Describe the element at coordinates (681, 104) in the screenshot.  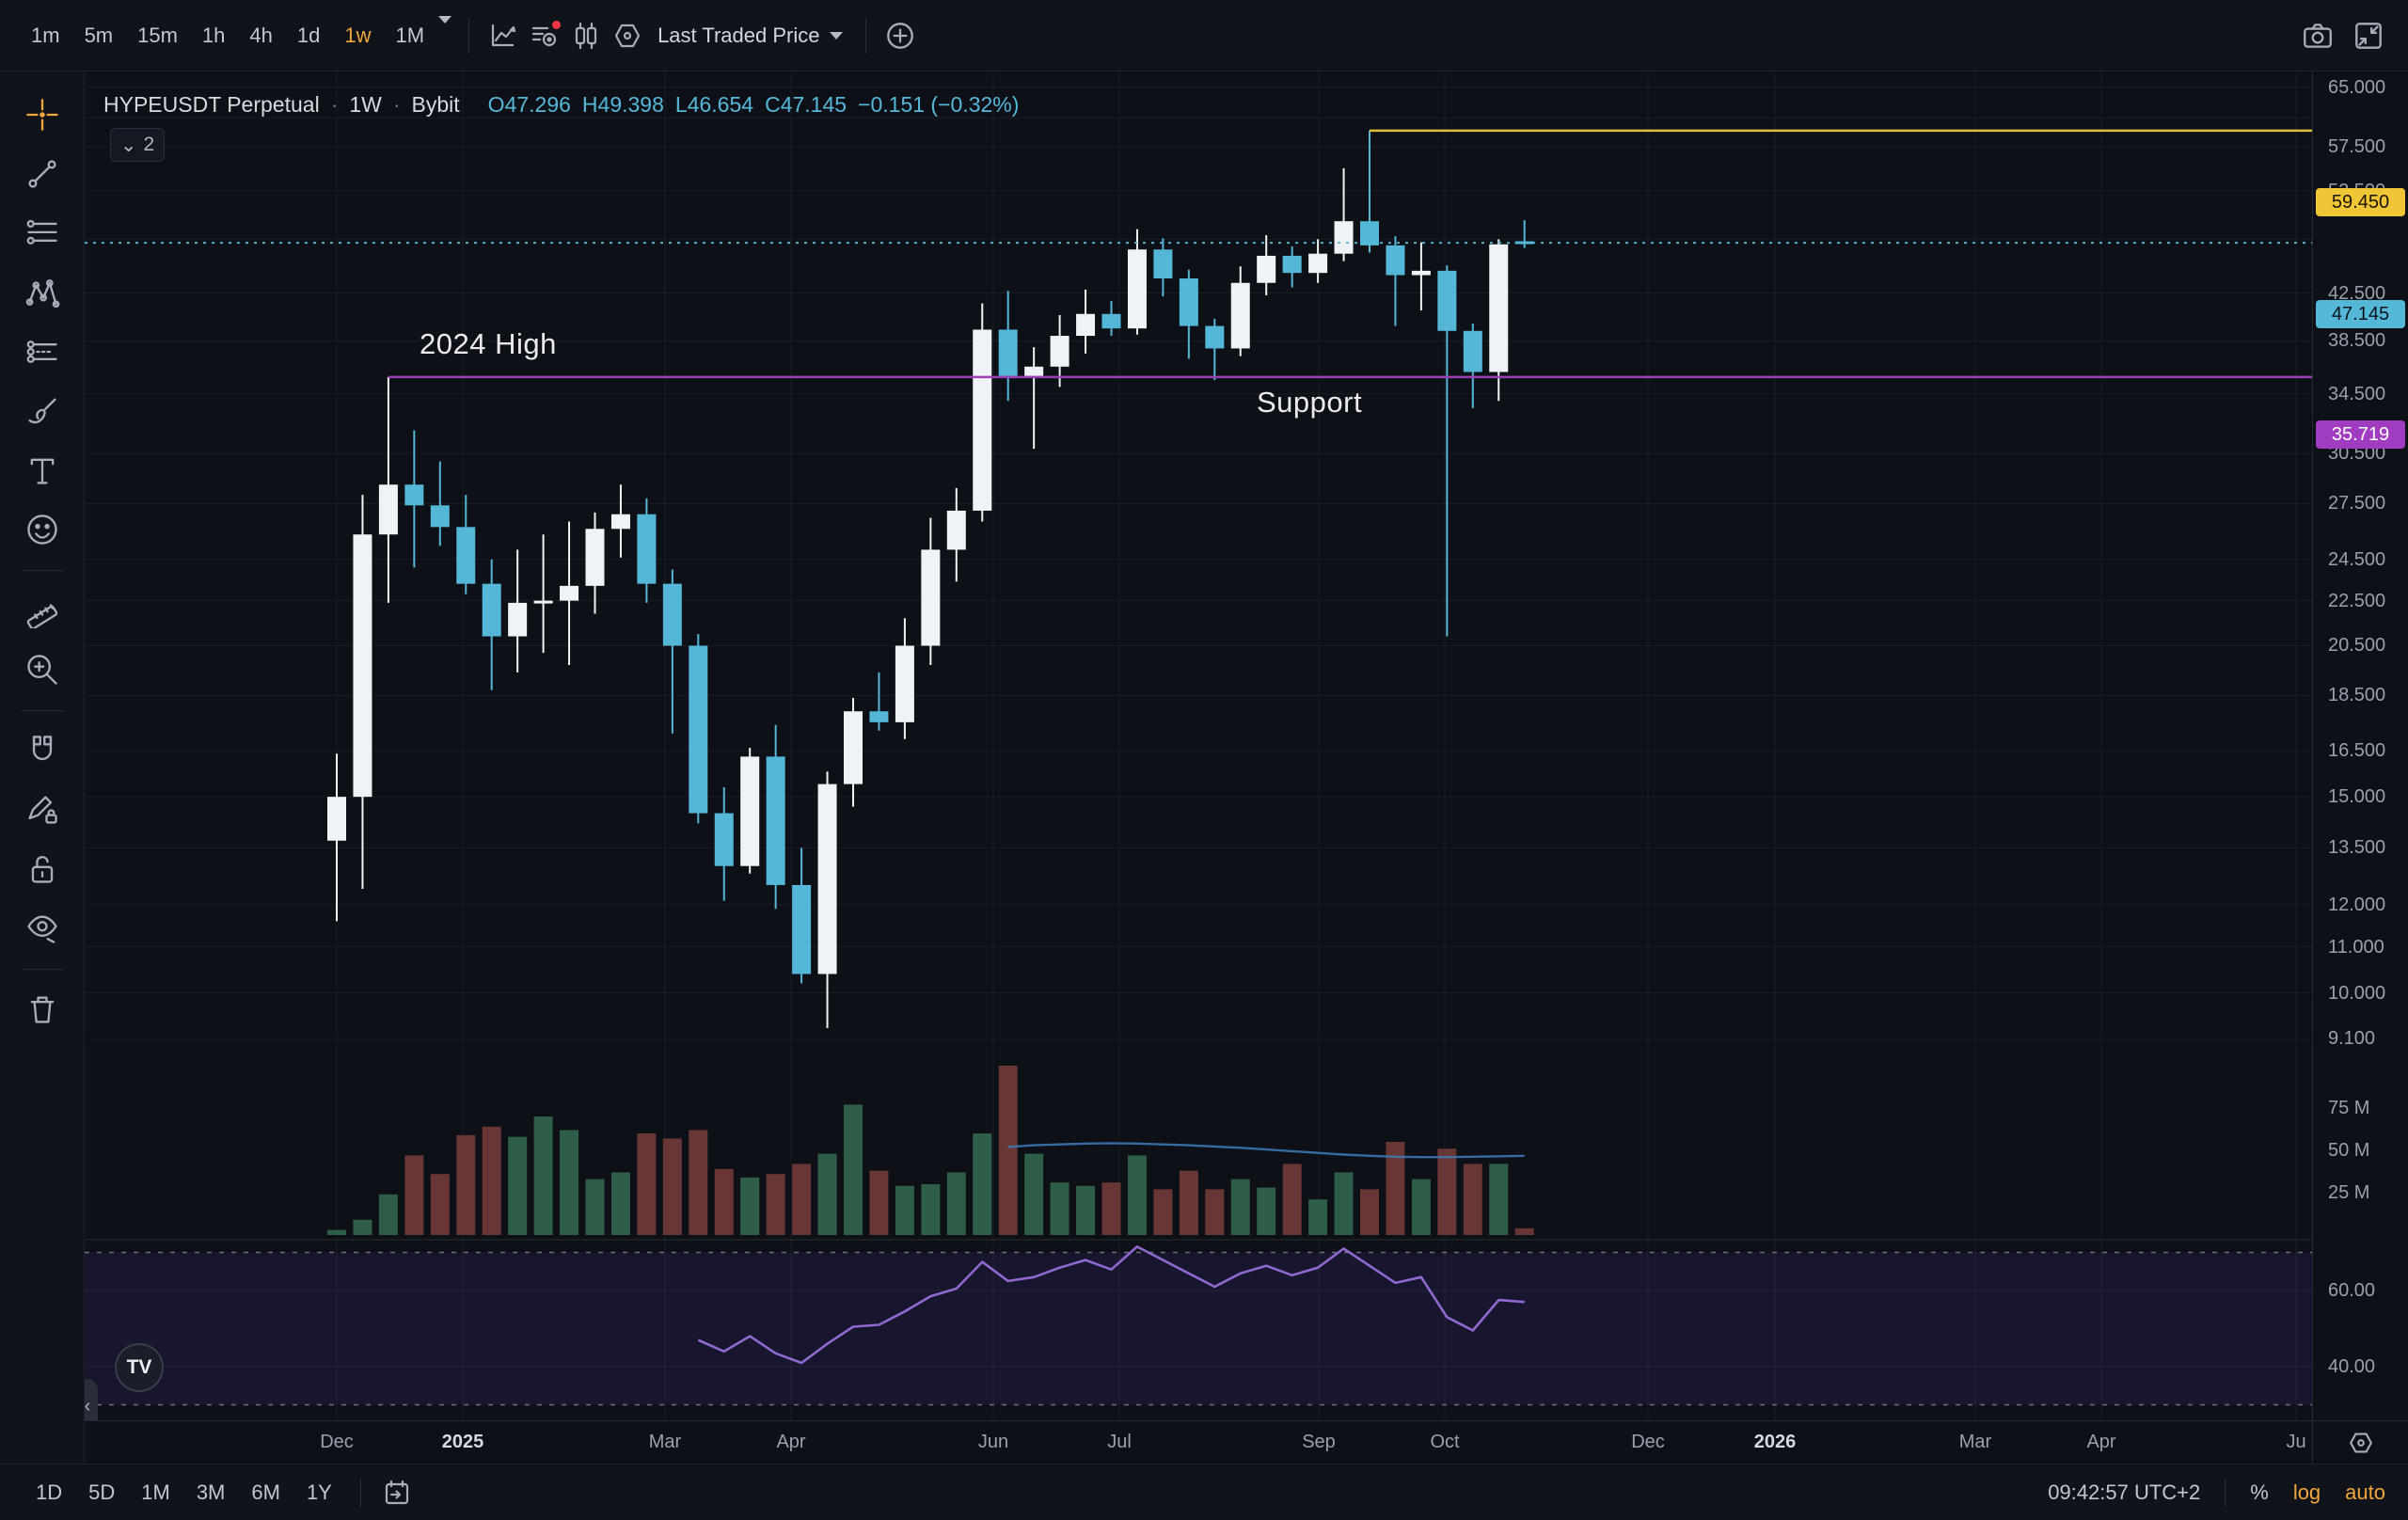
I see `low-label: L` at that location.